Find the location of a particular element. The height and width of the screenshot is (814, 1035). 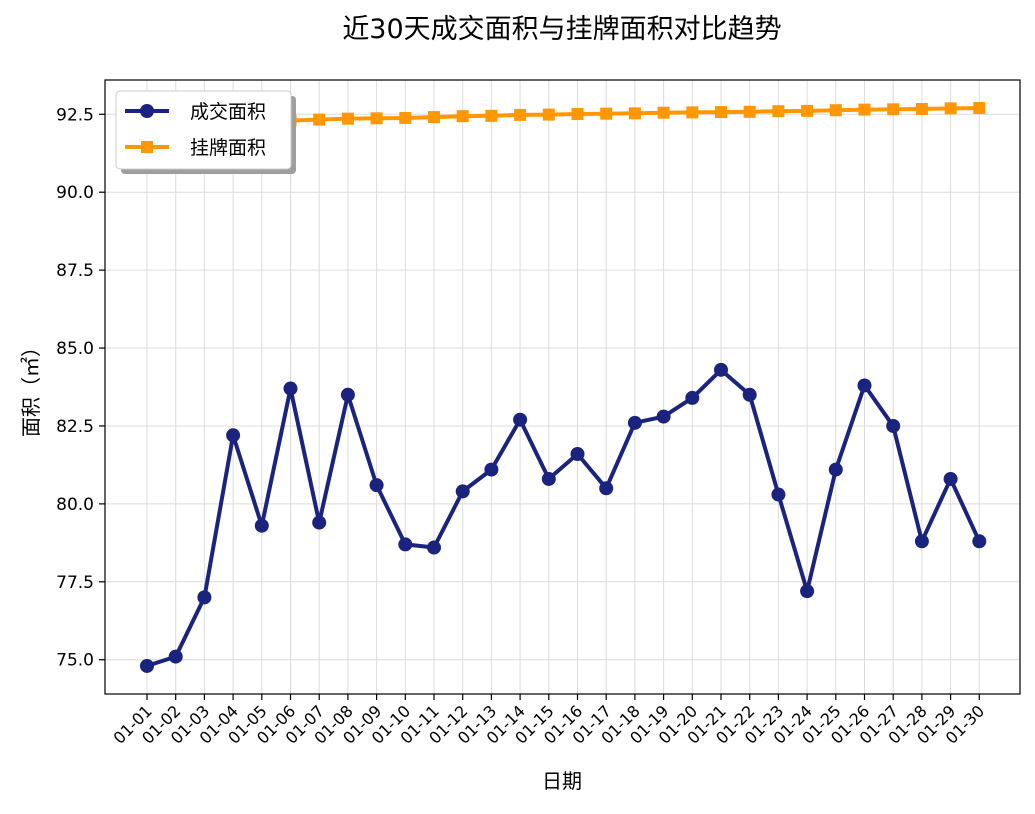

legend-marker-deal-area is located at coordinates (147, 111).